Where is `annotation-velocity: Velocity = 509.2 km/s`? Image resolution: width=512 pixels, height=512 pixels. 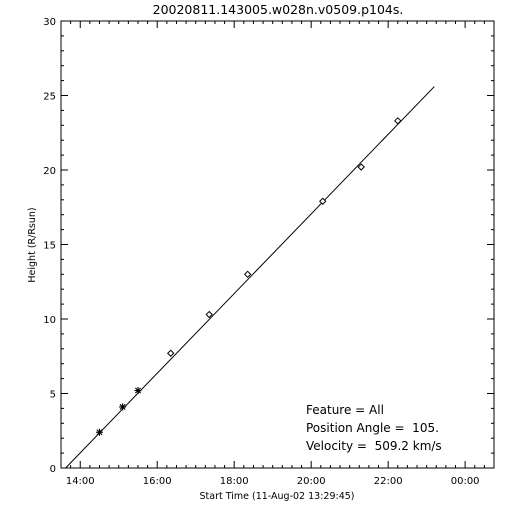 annotation-velocity: Velocity = 509.2 km/s is located at coordinates (374, 446).